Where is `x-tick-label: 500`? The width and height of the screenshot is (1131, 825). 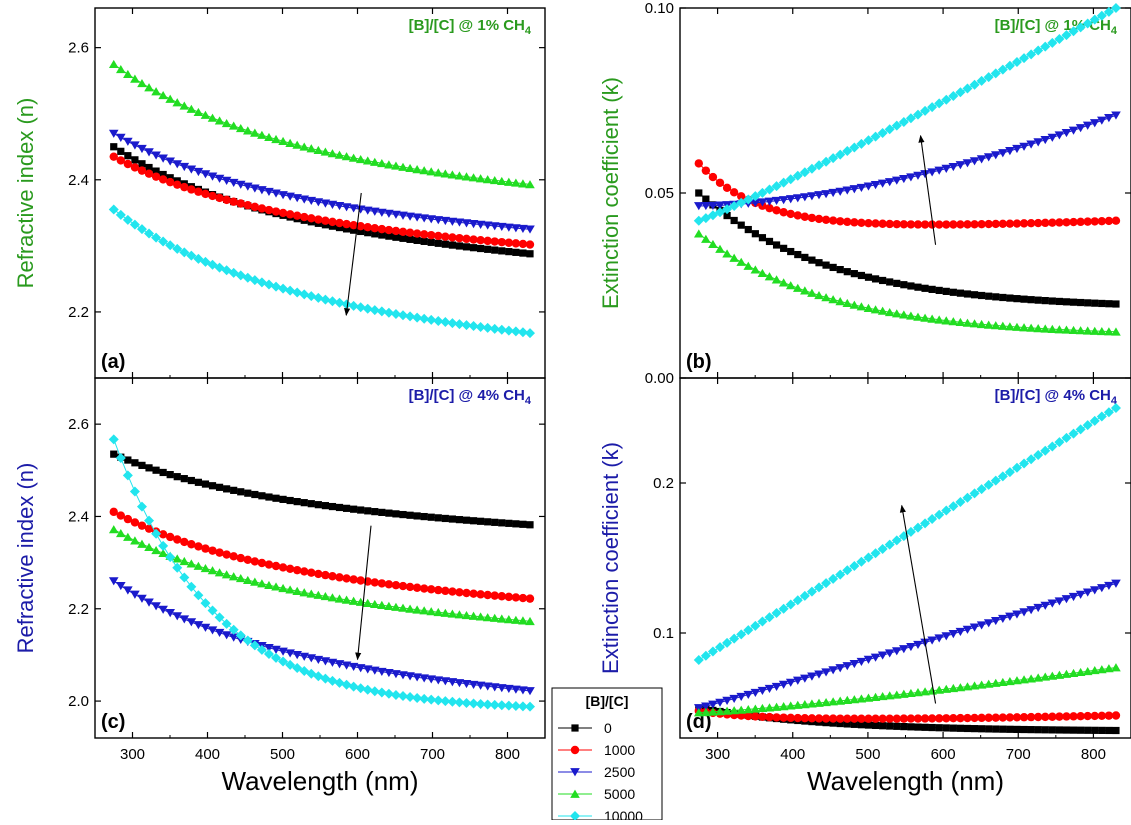 x-tick-label: 500 is located at coordinates (867, 754).